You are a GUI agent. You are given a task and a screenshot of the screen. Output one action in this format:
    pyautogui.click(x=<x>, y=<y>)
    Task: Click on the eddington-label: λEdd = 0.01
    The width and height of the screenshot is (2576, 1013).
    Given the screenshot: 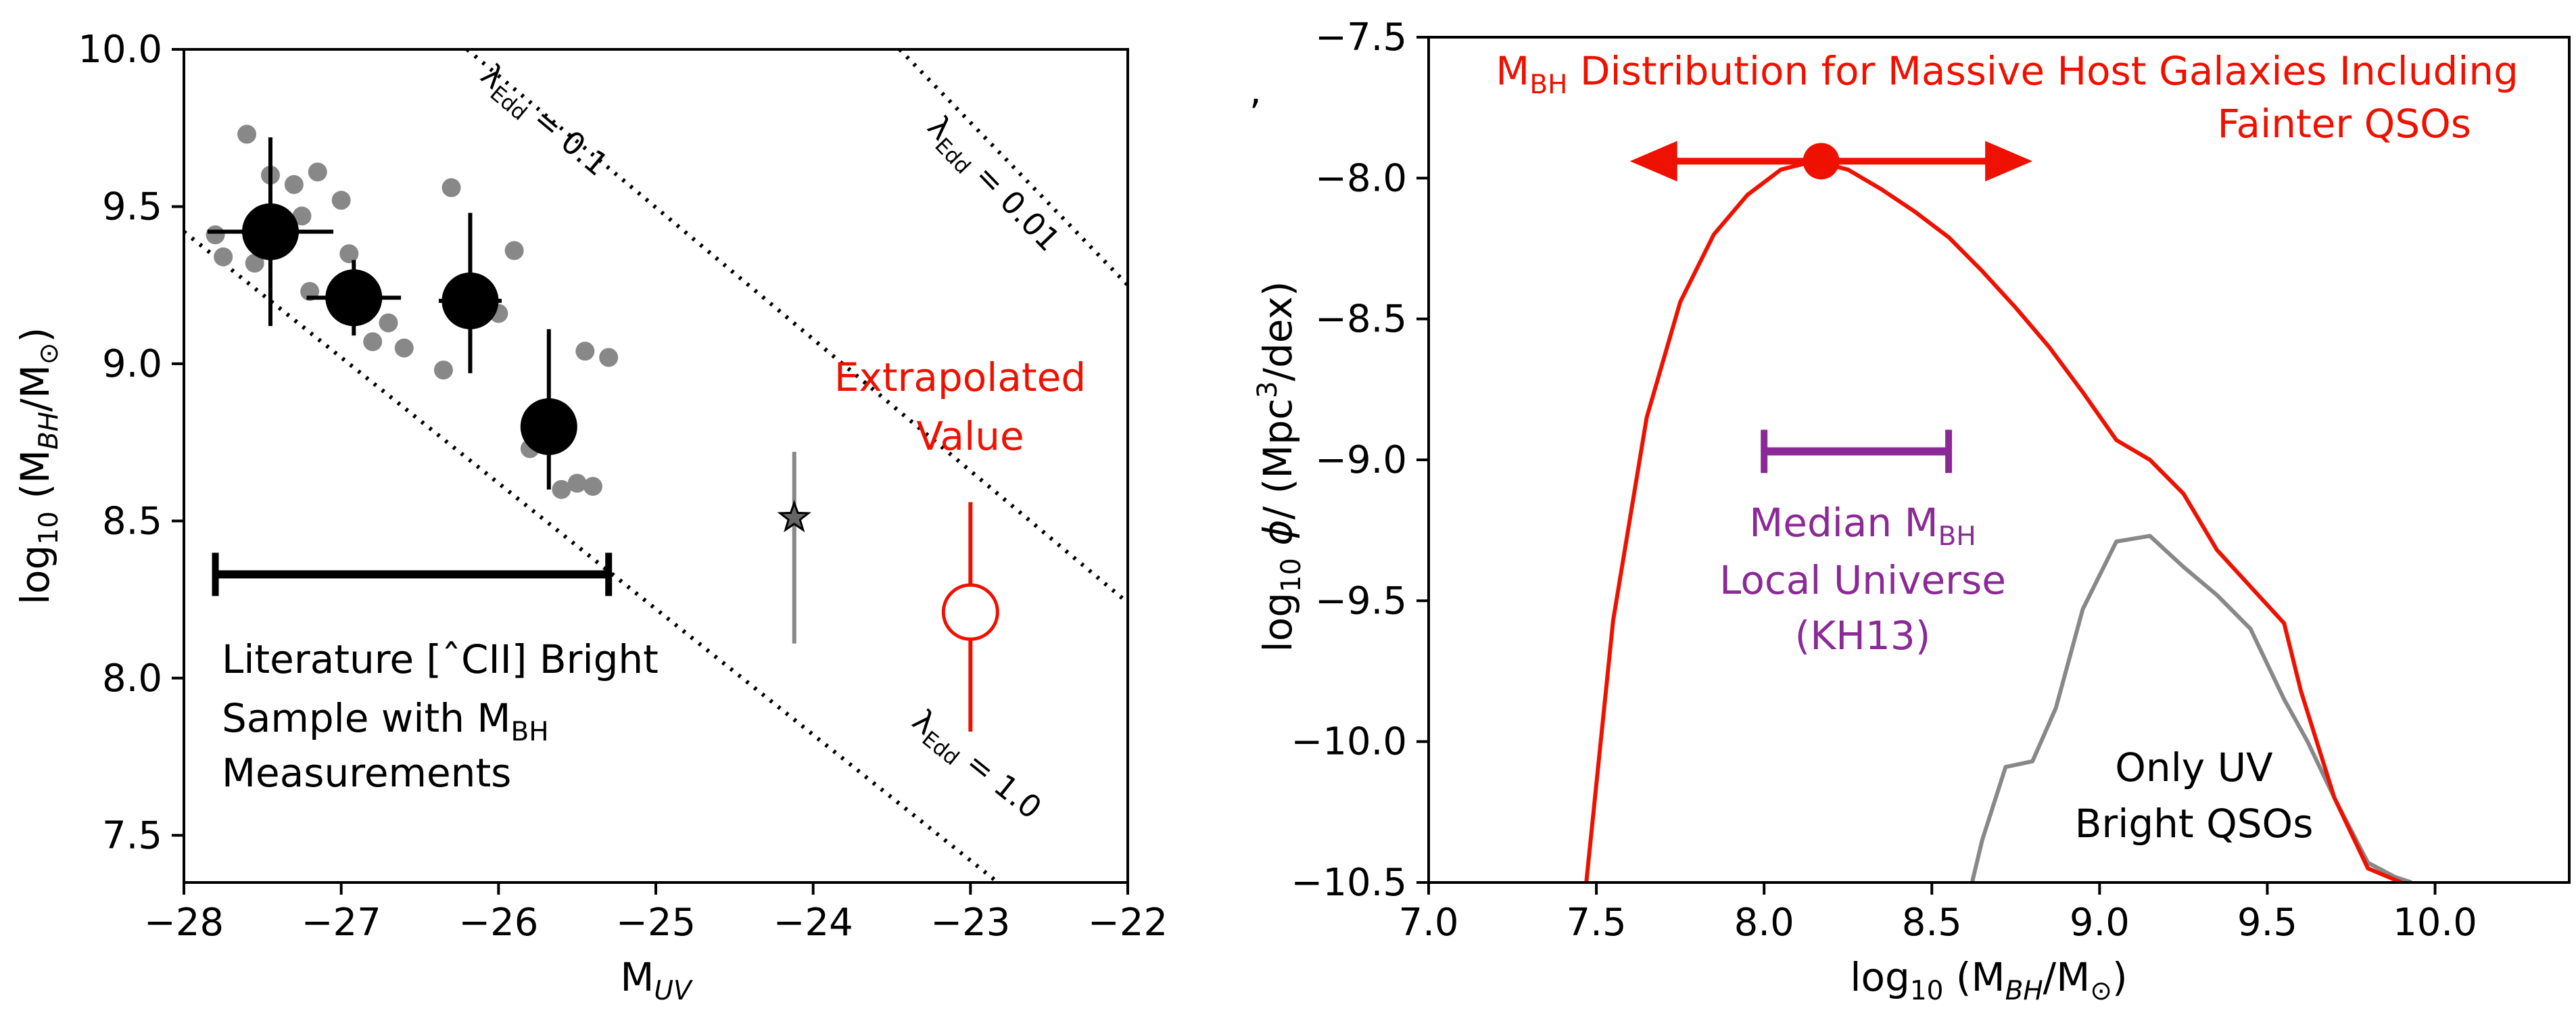 What is the action you would take?
    pyautogui.click(x=992, y=185)
    